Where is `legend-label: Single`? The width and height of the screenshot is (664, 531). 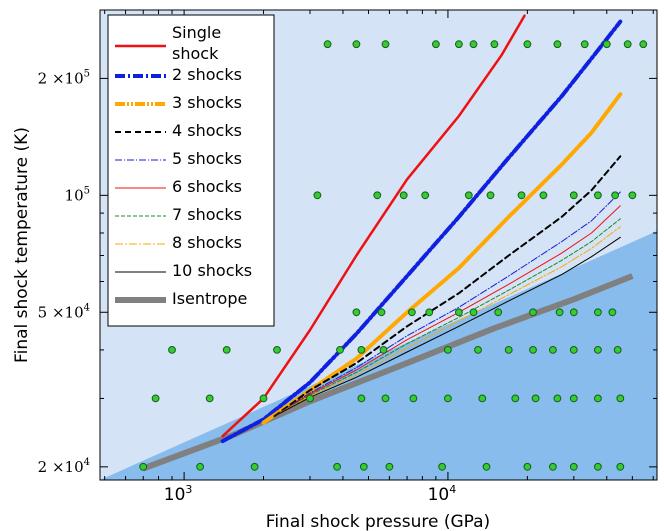 legend-label: Single is located at coordinates (196, 32).